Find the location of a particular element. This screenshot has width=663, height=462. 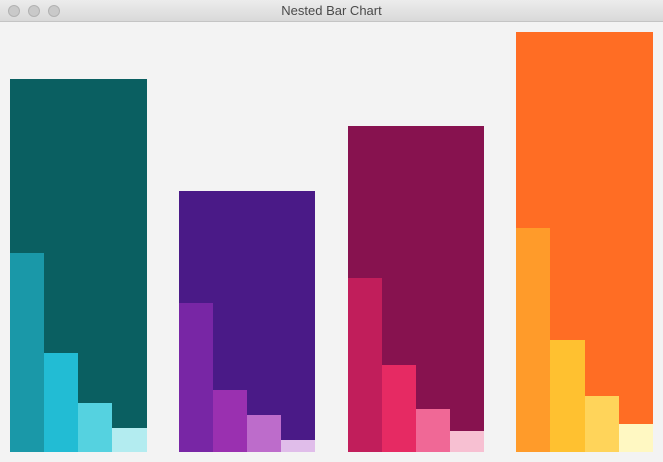

window-title: Nested Bar Chart is located at coordinates (331, 10).